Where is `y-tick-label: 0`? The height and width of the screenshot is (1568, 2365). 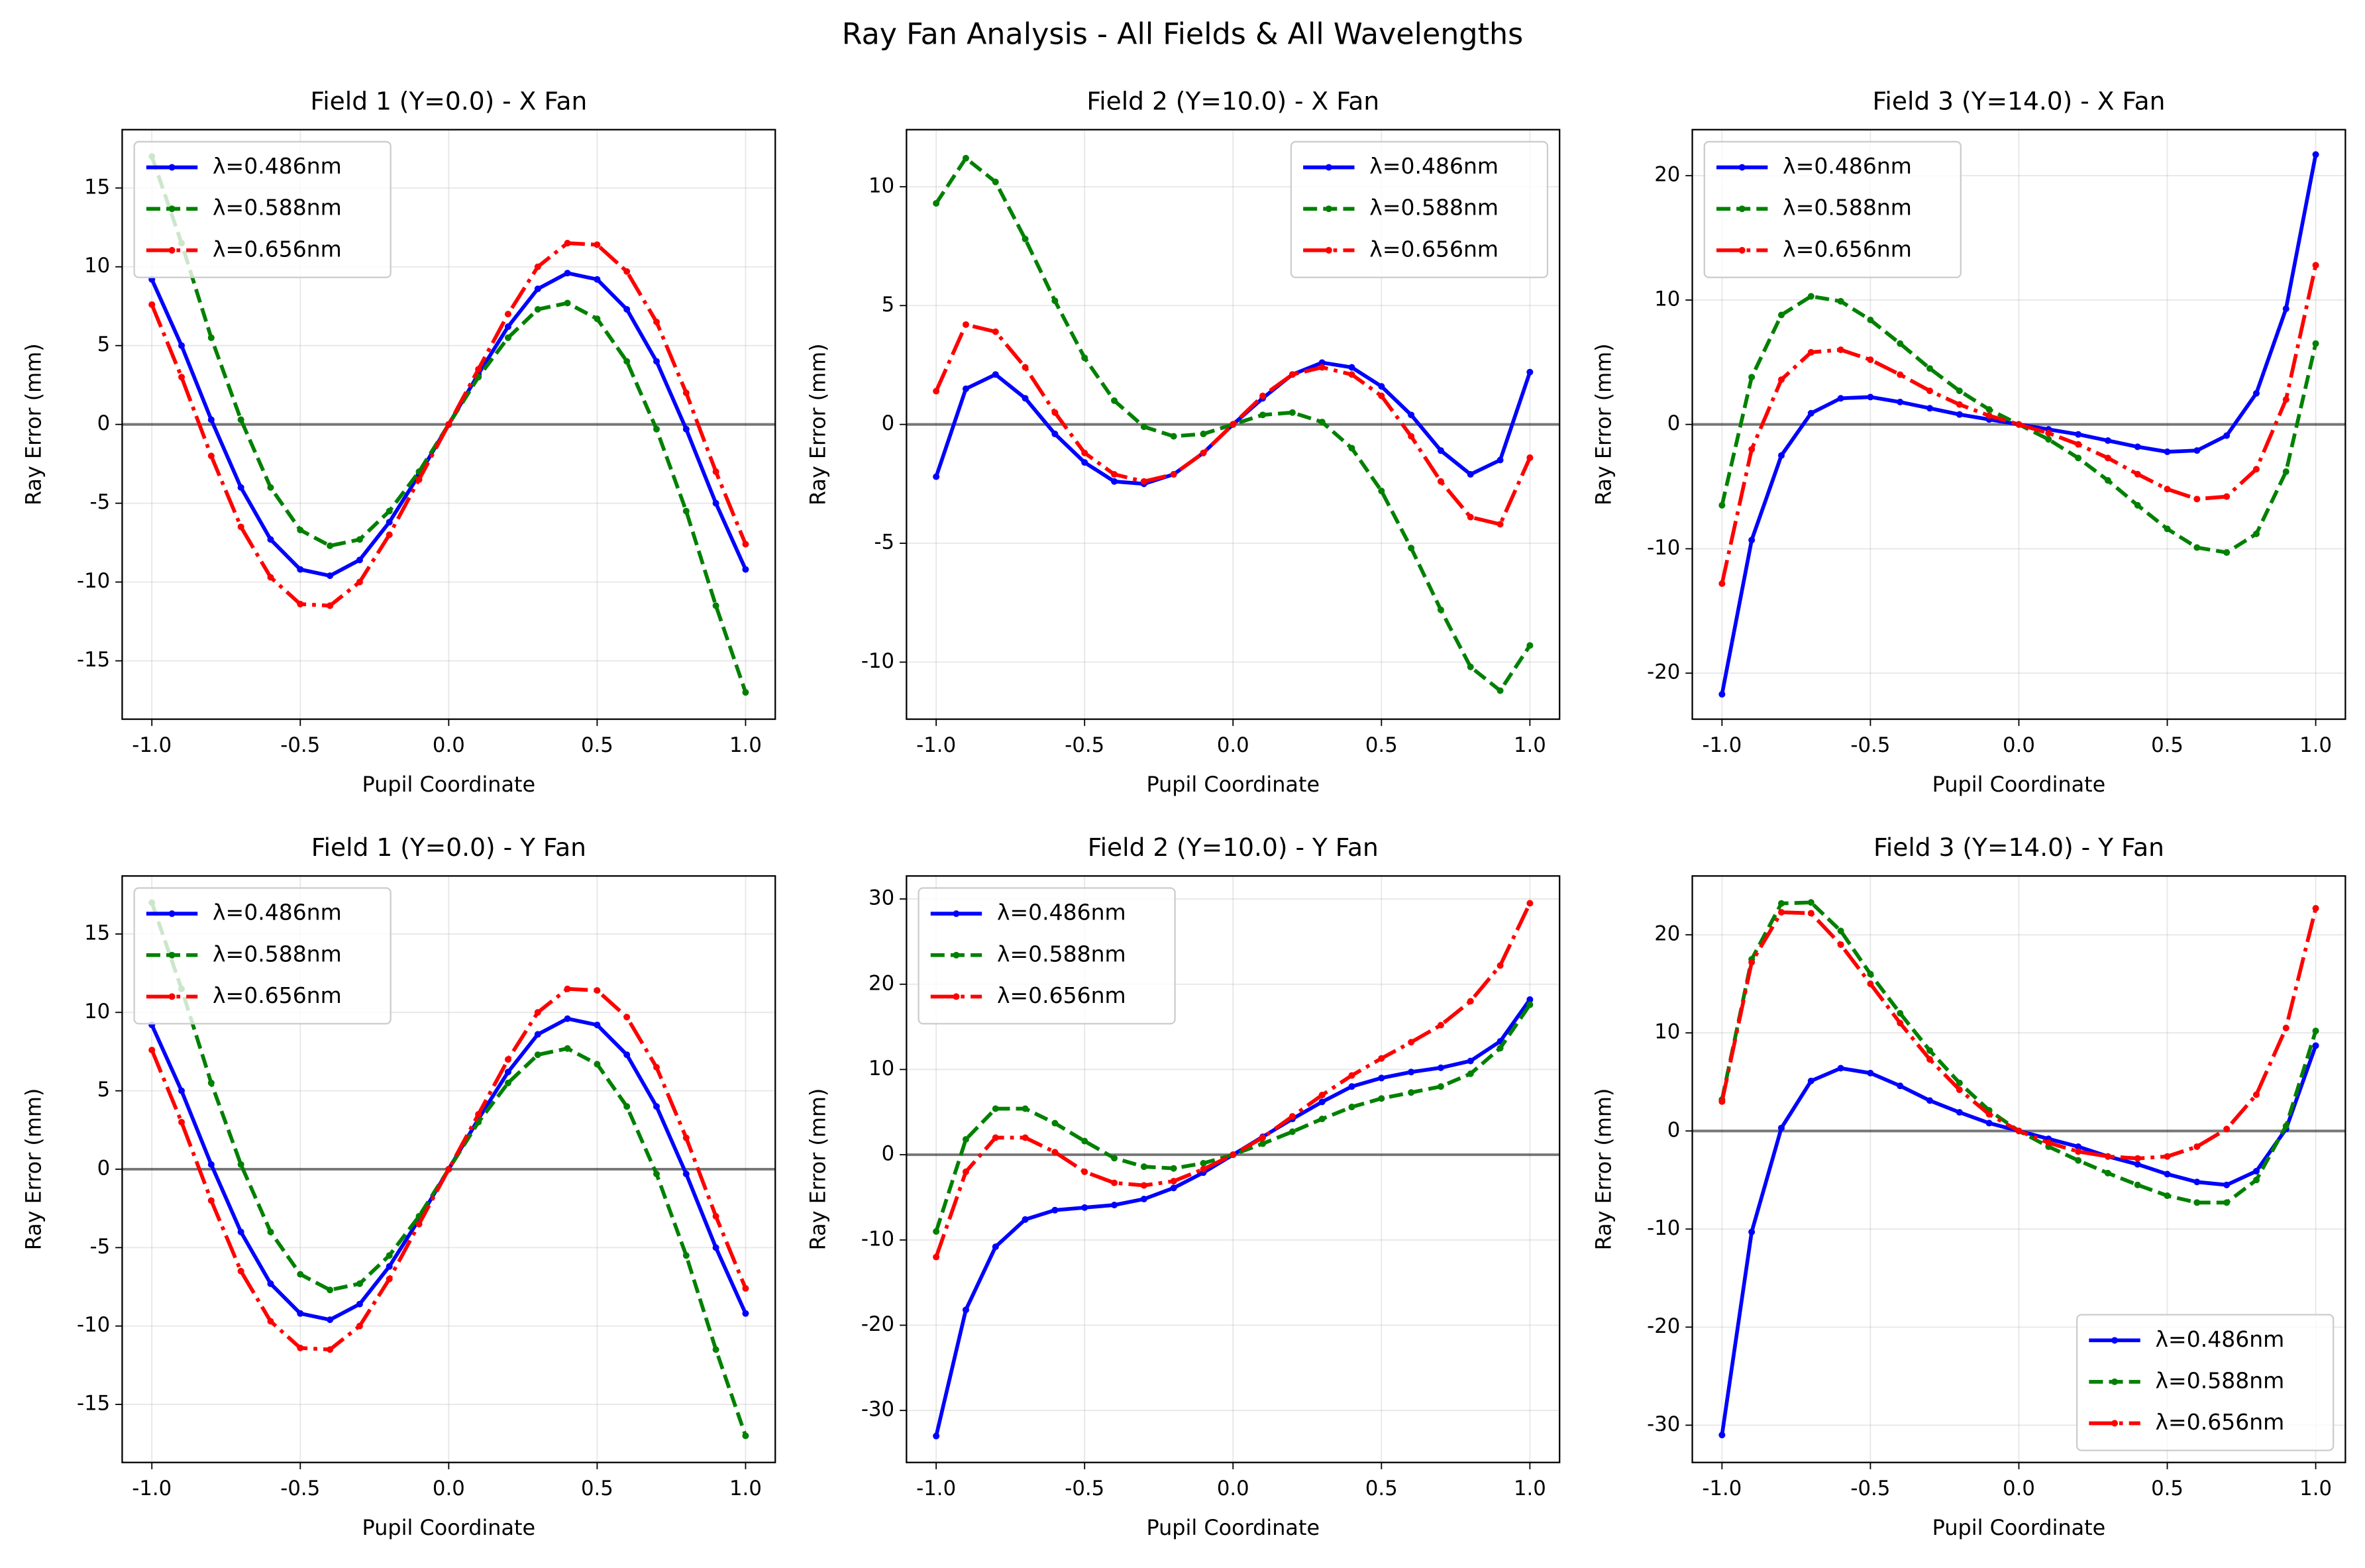 y-tick-label: 0 is located at coordinates (1674, 1130).